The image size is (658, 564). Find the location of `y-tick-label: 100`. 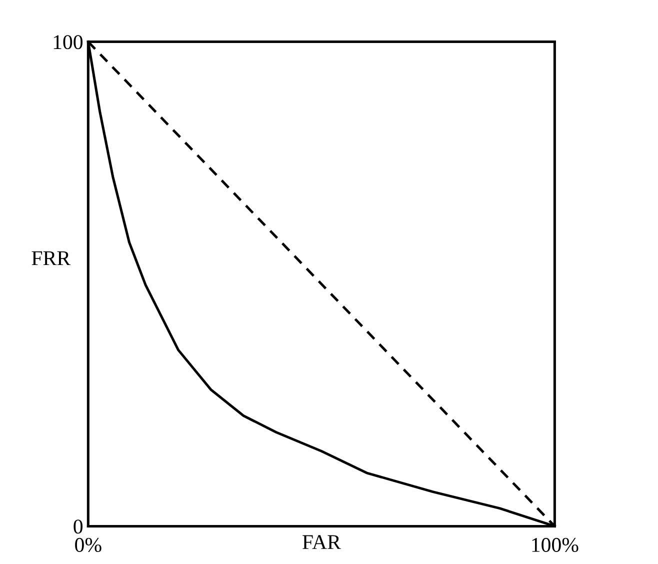

y-tick-label: 100 is located at coordinates (68, 42).